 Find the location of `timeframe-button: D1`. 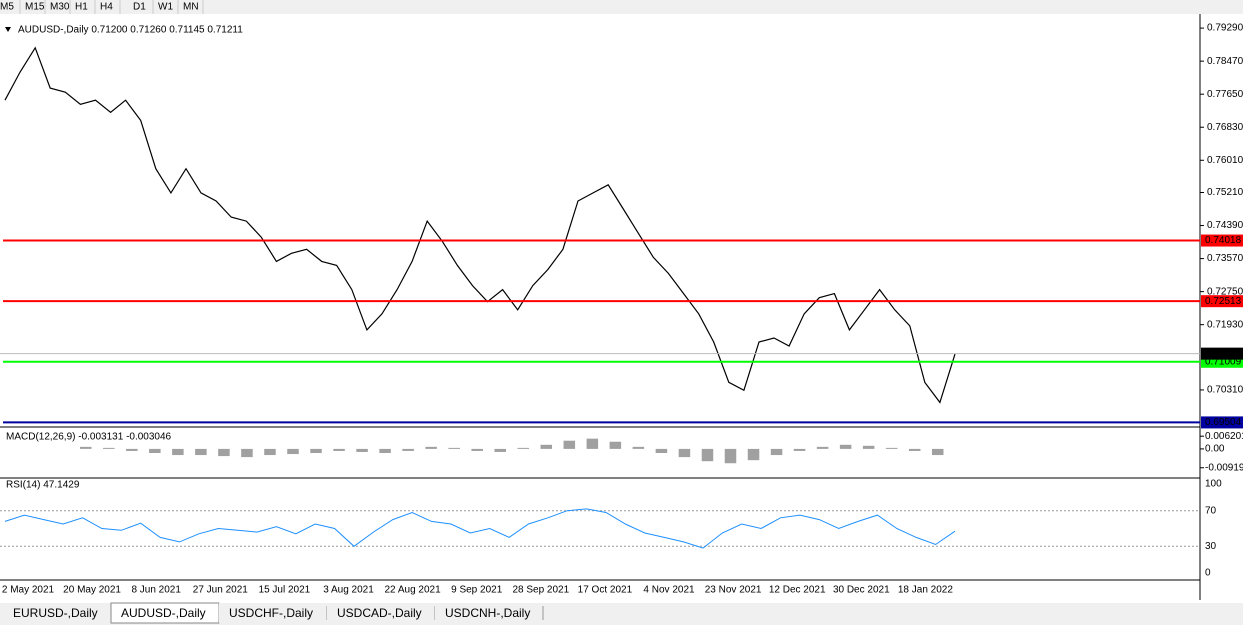

timeframe-button: D1 is located at coordinates (139, 7).